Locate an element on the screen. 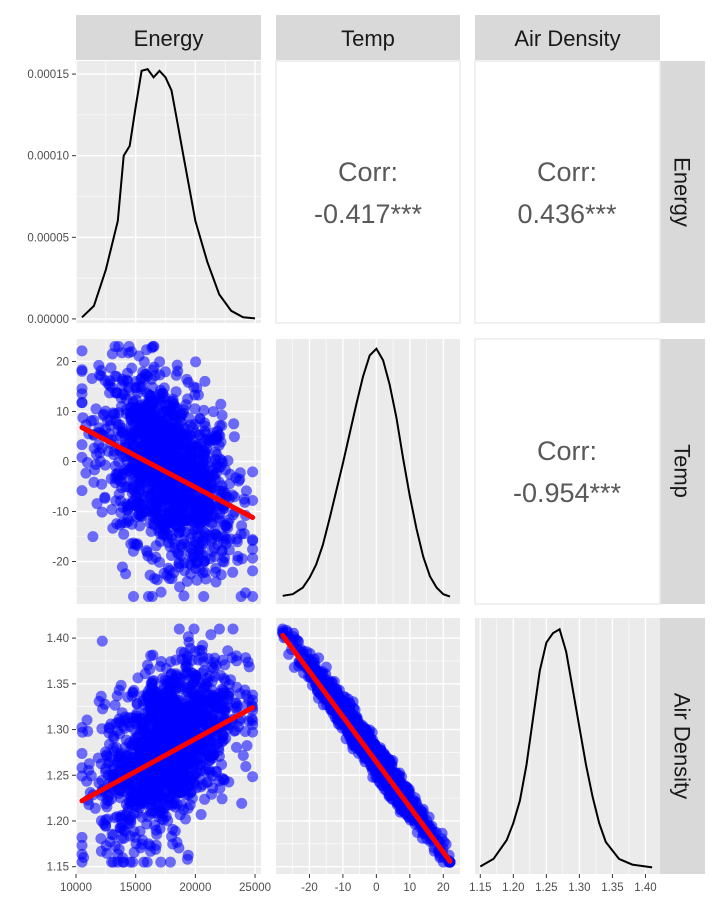 Image resolution: width=720 pixels, height=921 pixels. energy-density-y-tick-label: 0.00000 is located at coordinates (48, 320).